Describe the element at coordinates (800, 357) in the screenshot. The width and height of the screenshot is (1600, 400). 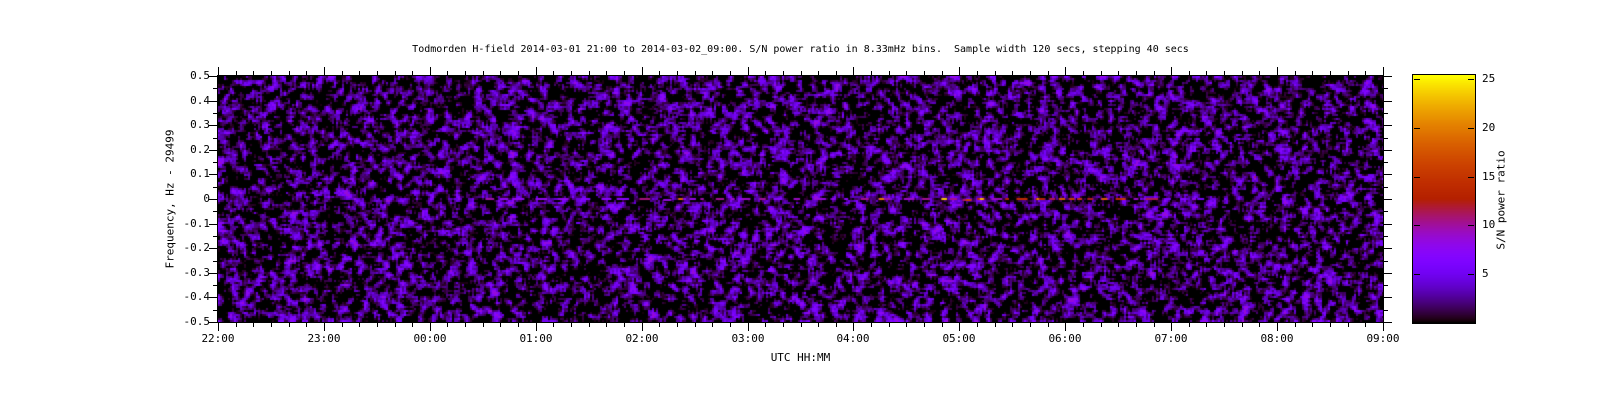
I see `x-axis-label: UTC HH:MM` at that location.